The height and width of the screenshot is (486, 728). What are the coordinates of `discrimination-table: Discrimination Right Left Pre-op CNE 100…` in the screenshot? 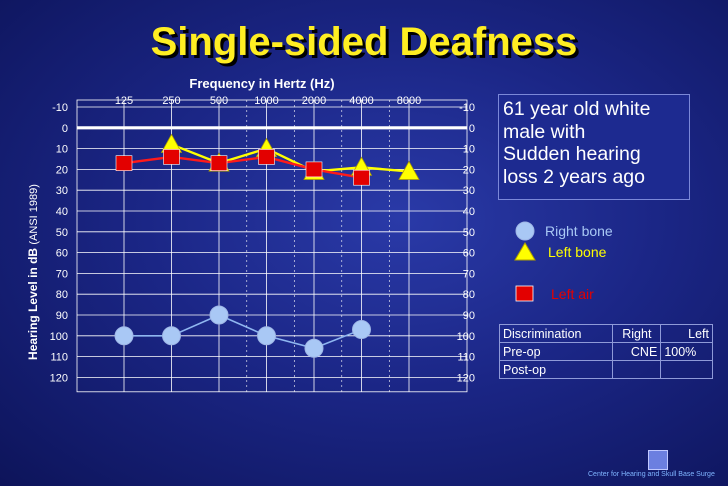 It's located at (605, 351).